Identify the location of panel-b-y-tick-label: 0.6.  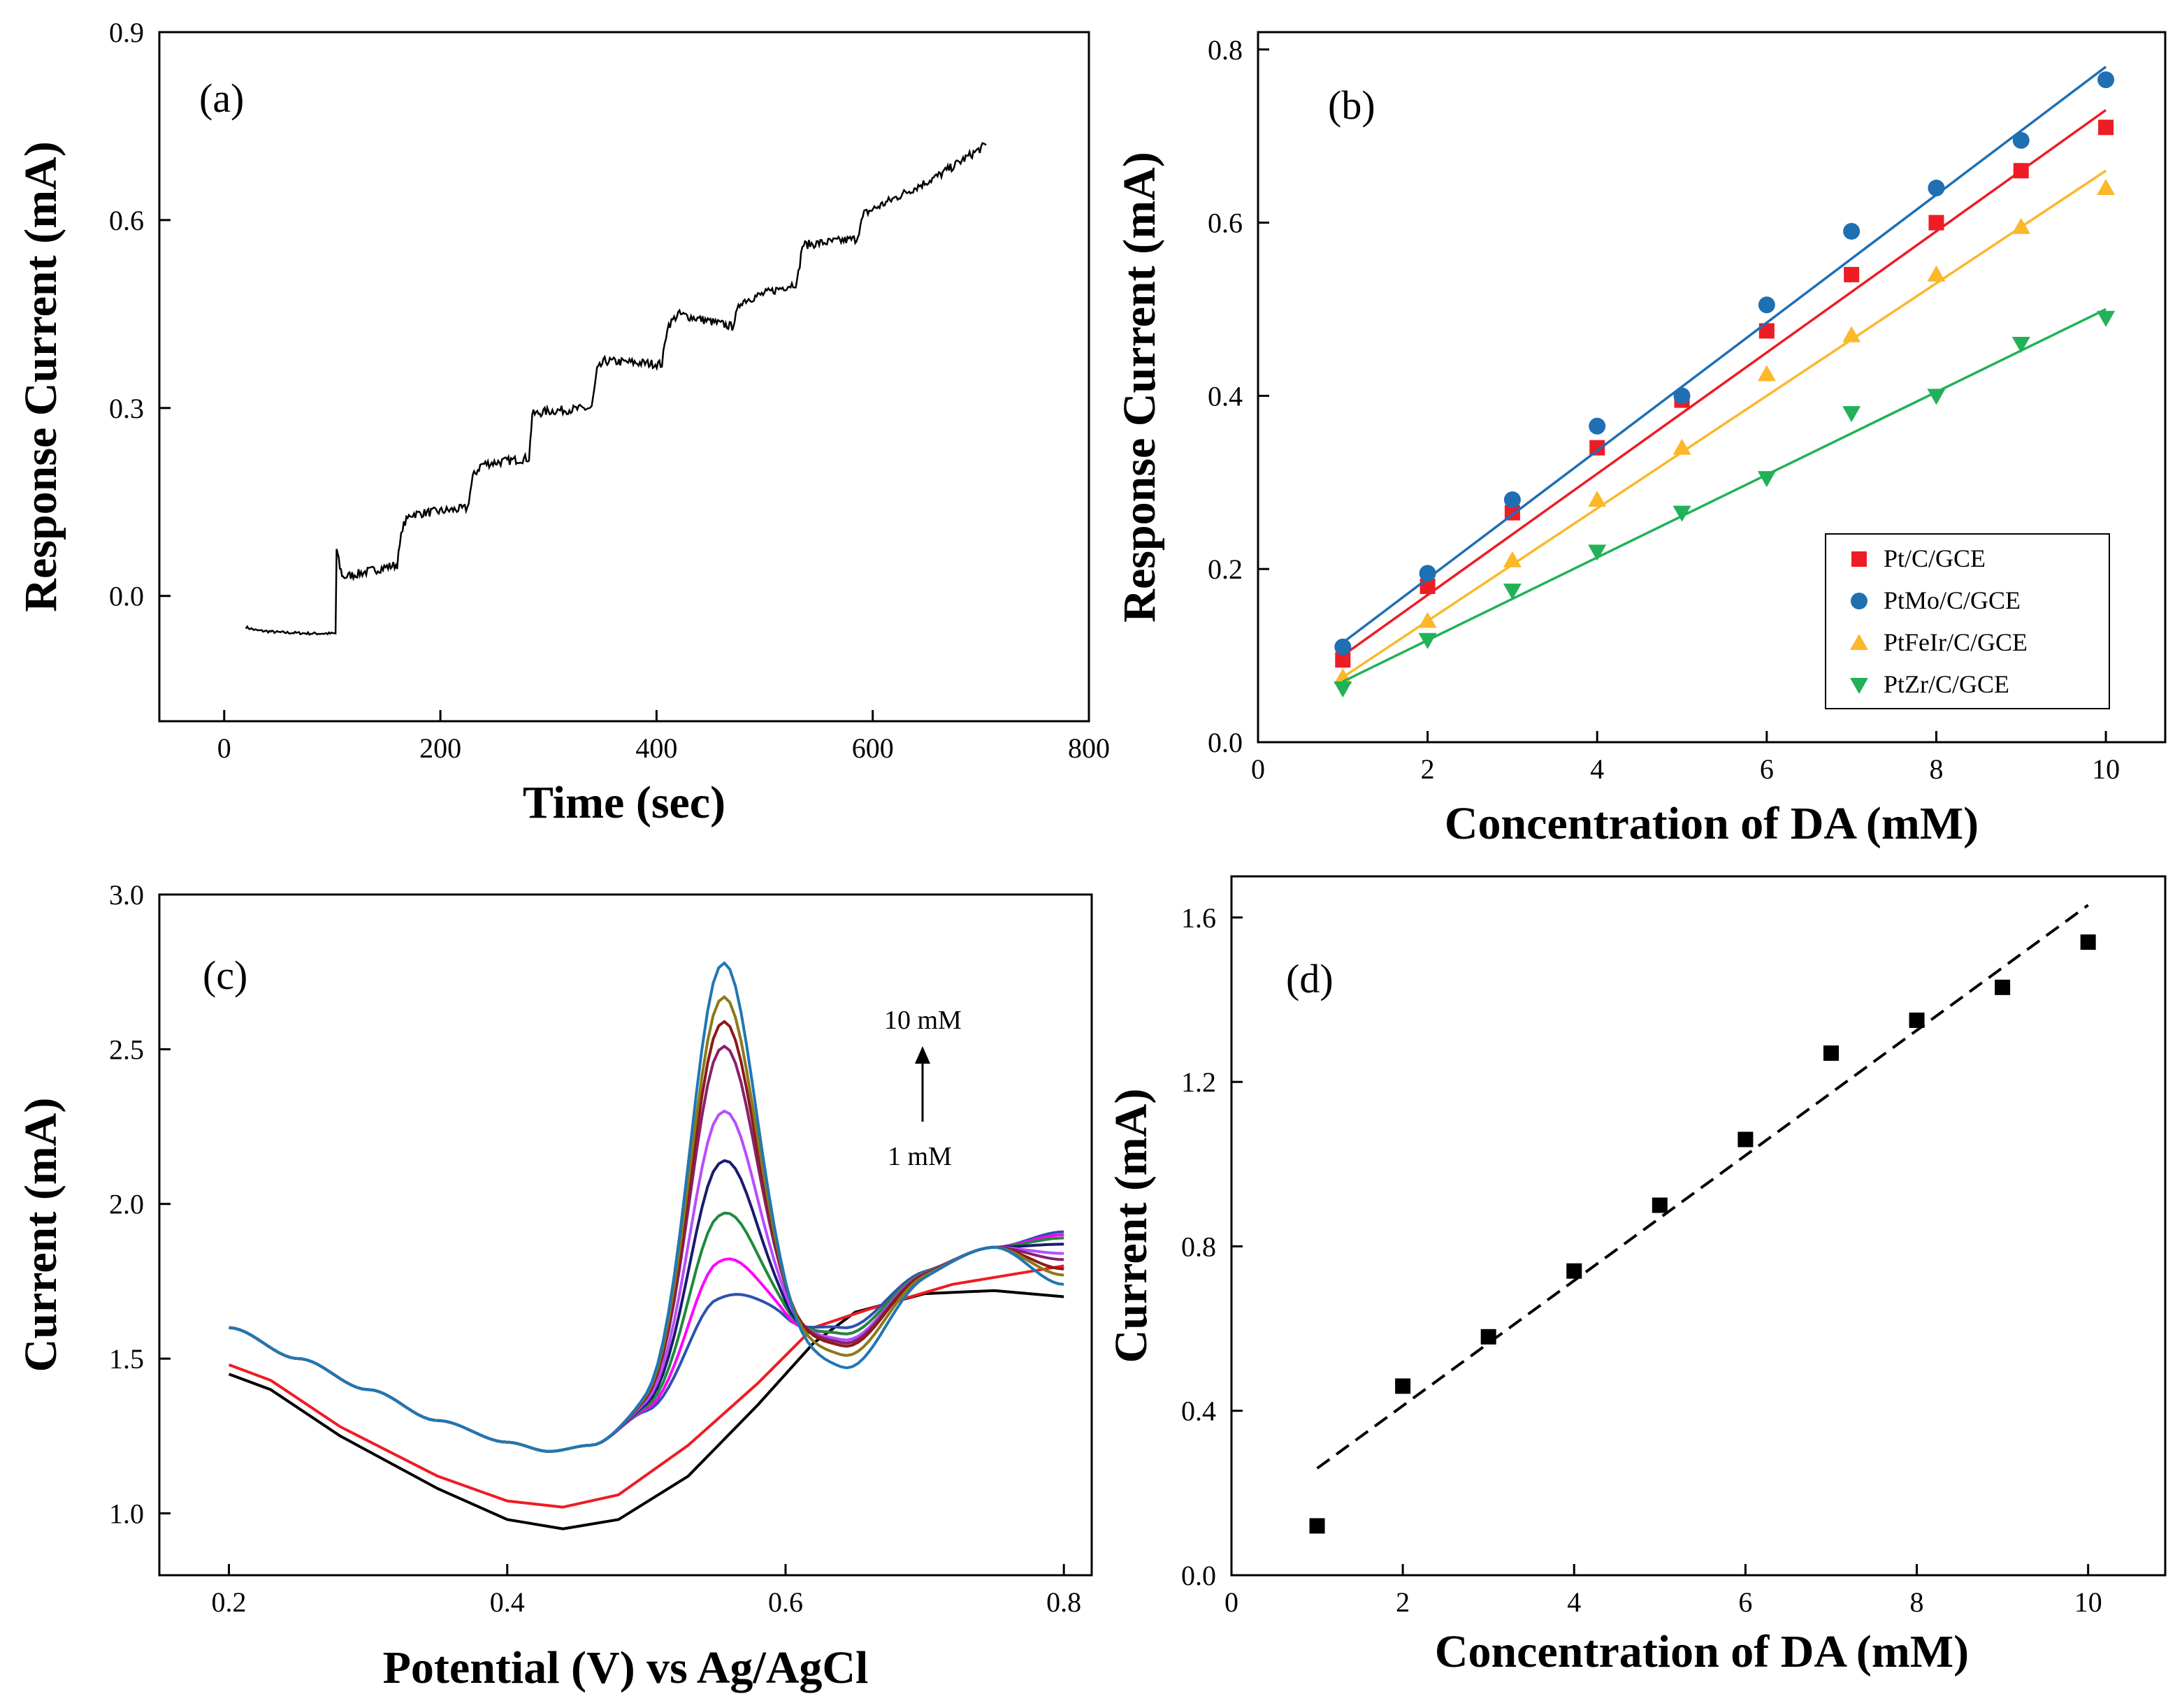
(1225, 223).